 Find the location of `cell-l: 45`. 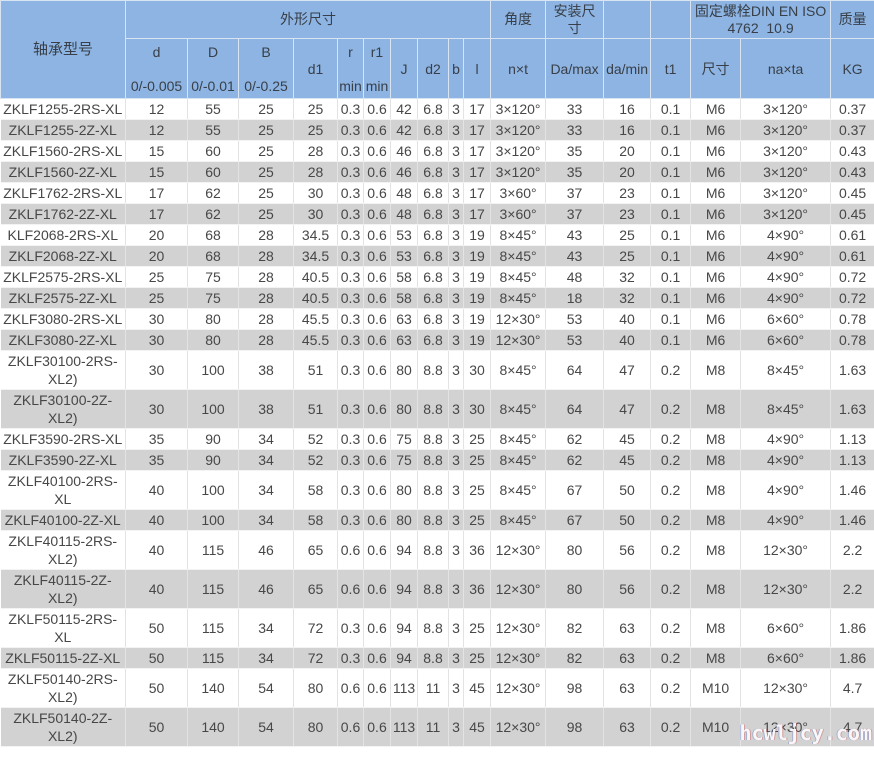

cell-l: 45 is located at coordinates (477, 688).